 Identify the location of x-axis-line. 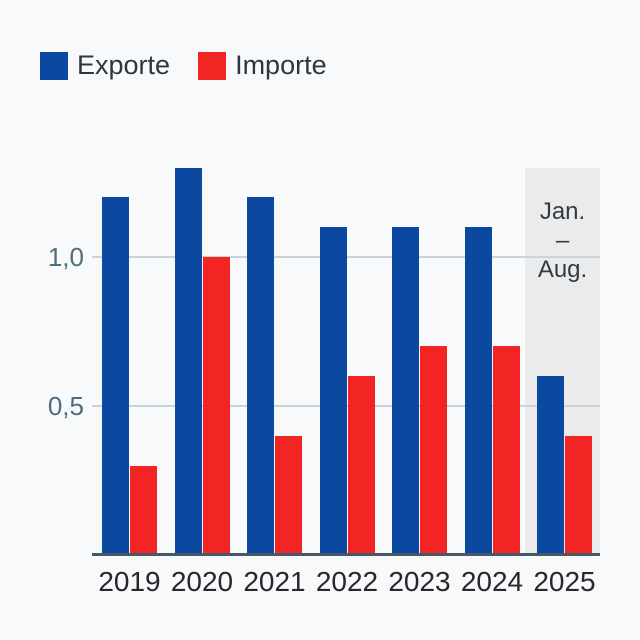
(346, 554).